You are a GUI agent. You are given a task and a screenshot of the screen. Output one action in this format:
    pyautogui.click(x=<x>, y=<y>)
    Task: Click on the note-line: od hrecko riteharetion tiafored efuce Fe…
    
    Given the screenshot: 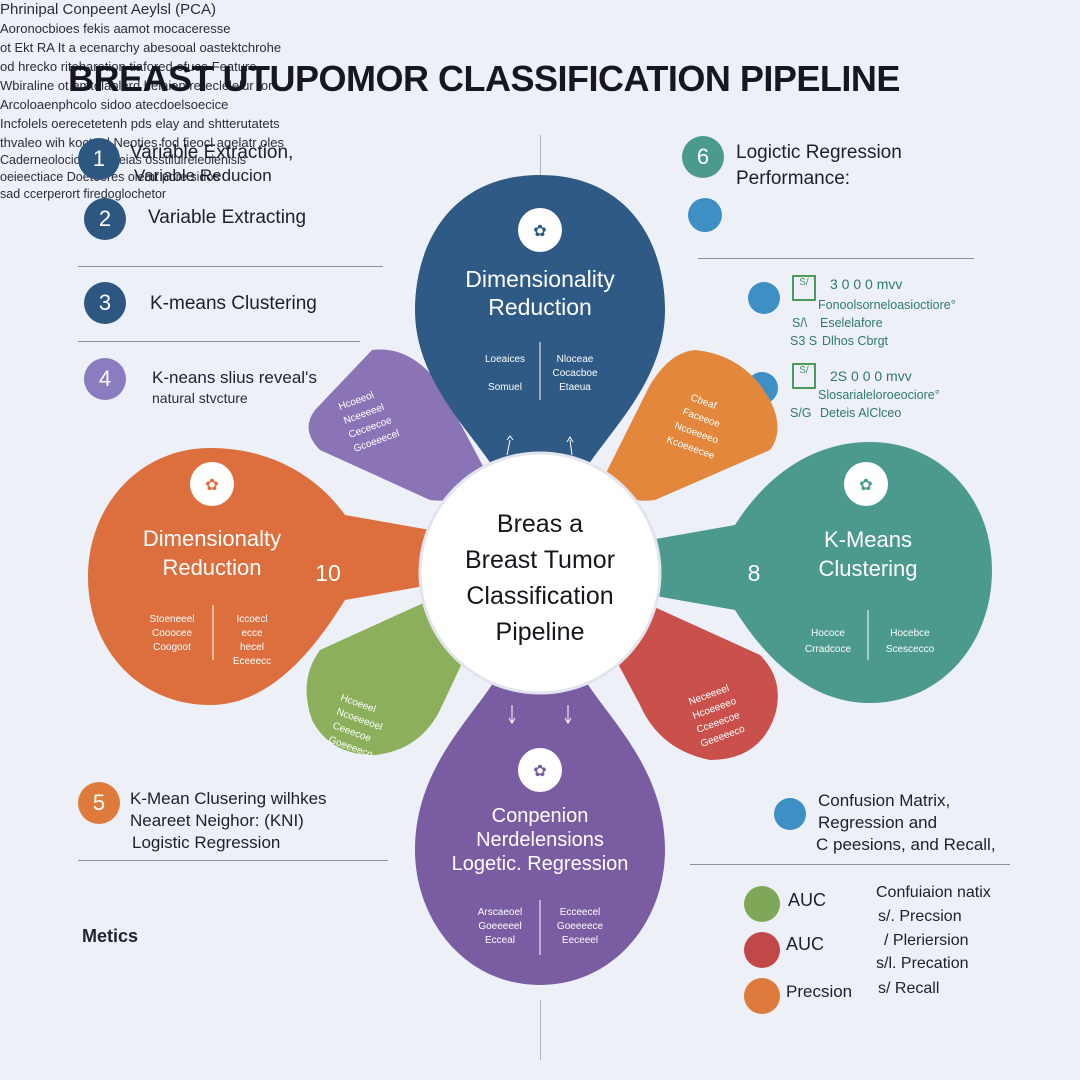 What is the action you would take?
    pyautogui.click(x=128, y=66)
    